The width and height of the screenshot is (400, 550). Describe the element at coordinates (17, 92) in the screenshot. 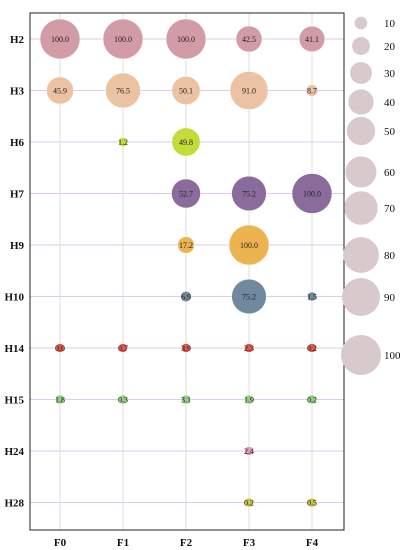

I see `y-tick-label-h3: H3` at that location.